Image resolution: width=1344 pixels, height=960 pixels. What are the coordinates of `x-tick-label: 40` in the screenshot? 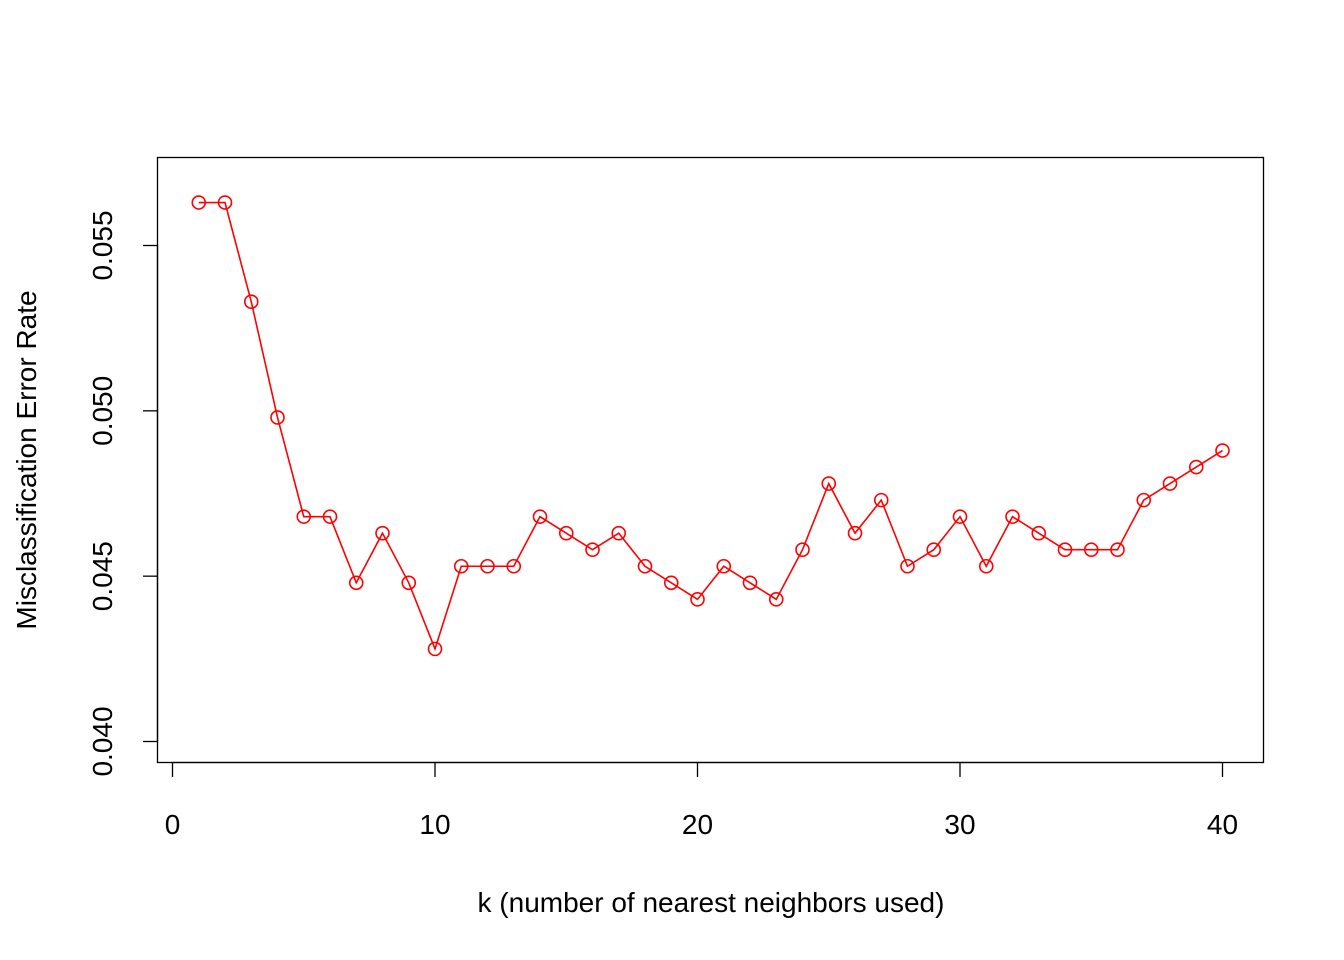 It's located at (1222, 824).